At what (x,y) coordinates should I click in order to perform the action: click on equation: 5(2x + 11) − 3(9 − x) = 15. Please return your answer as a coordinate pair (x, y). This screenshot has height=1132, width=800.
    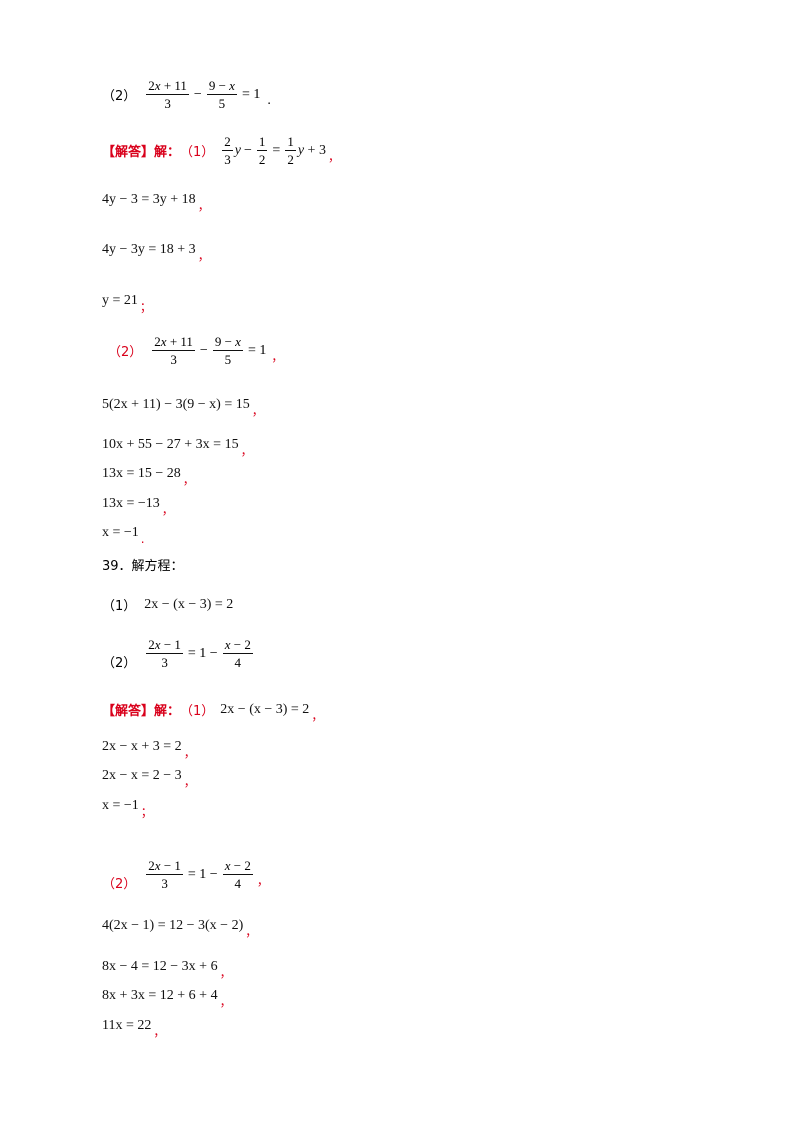
    Looking at the image, I should click on (176, 404).